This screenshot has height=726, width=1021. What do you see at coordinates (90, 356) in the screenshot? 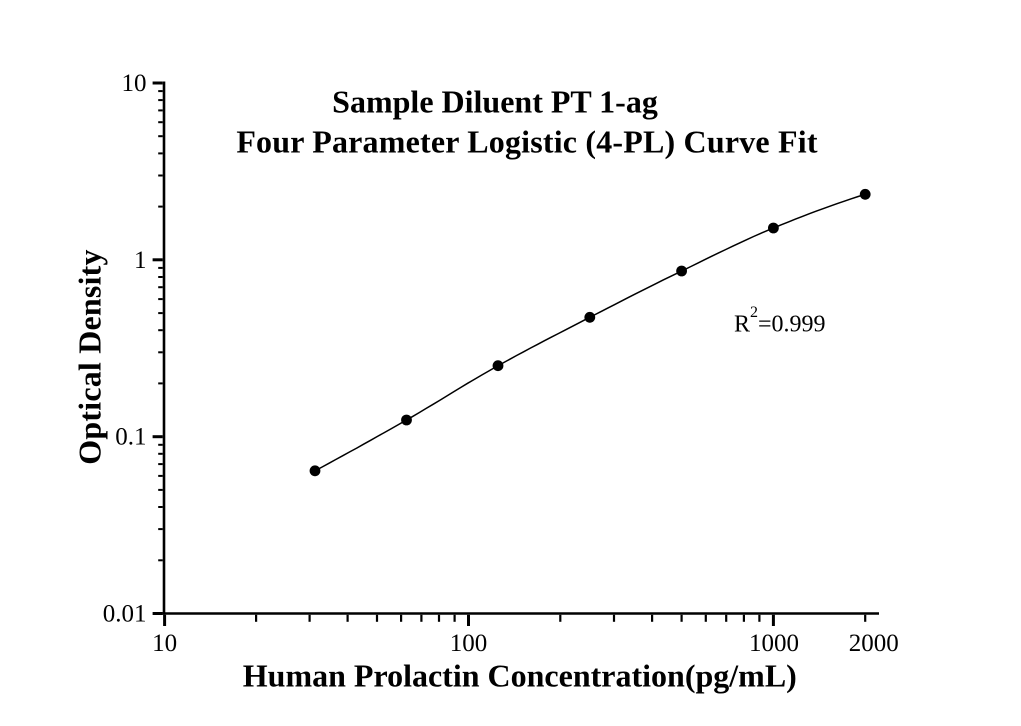
I see `svg-text: Optical Density` at bounding box center [90, 356].